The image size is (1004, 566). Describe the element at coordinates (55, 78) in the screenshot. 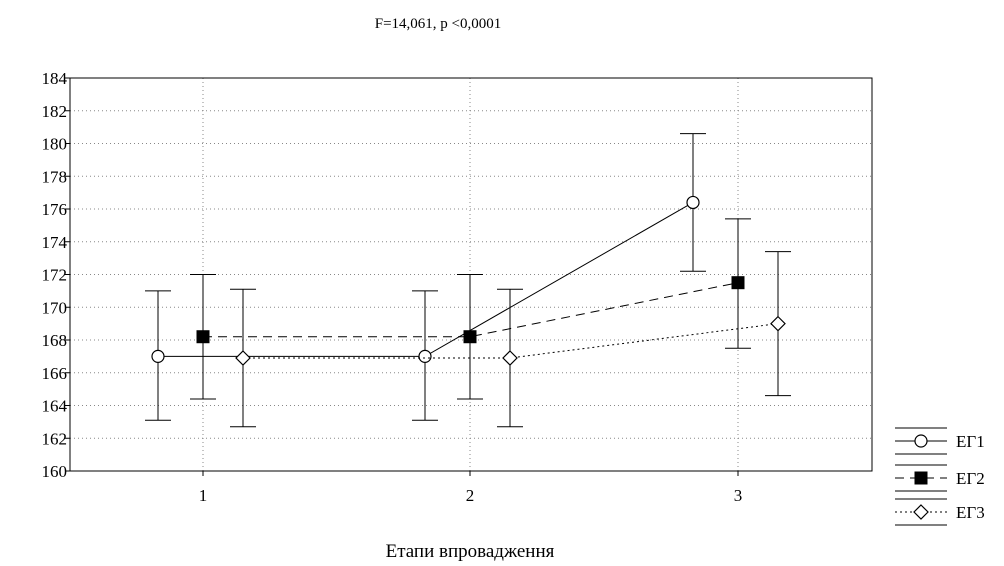

I see `y-tick-label: 184` at that location.